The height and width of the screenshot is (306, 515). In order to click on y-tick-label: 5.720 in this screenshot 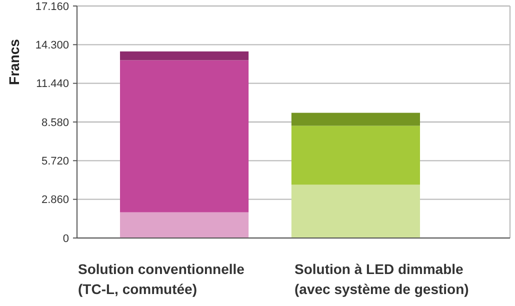, I will do `click(55, 162)`.